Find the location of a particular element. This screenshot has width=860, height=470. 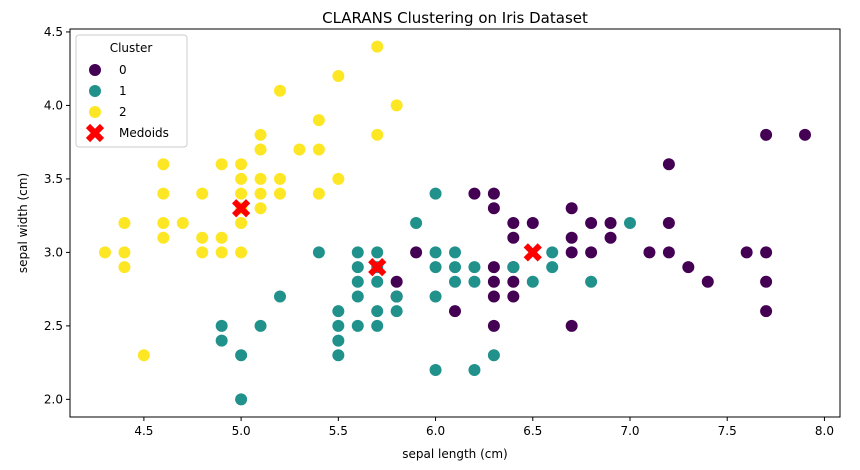

y-tick-label: 4.0 is located at coordinates (53, 105).